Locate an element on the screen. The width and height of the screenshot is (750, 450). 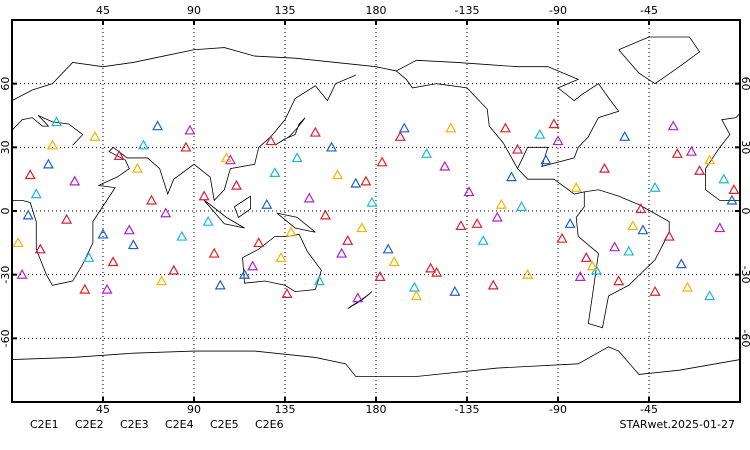
y-tick-label: 60 is located at coordinates (6, 84).